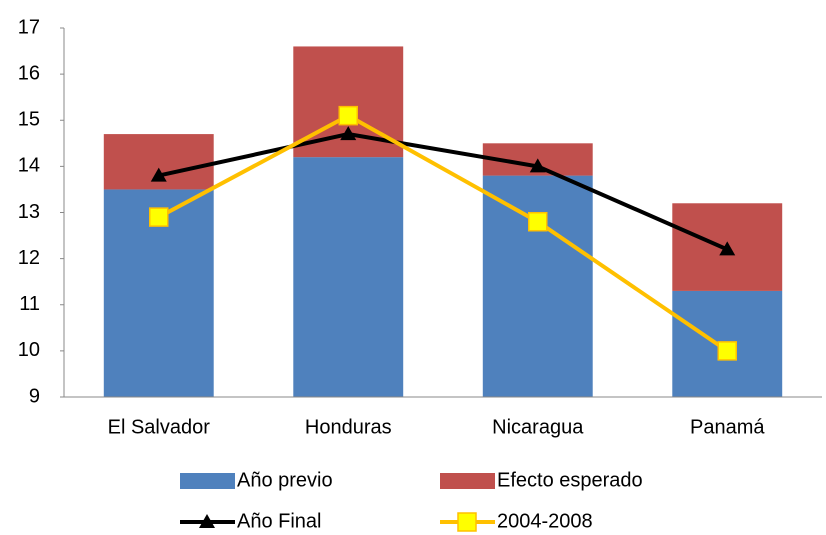  Describe the element at coordinates (348, 427) in the screenshot. I see `x-tick-label: Honduras` at that location.